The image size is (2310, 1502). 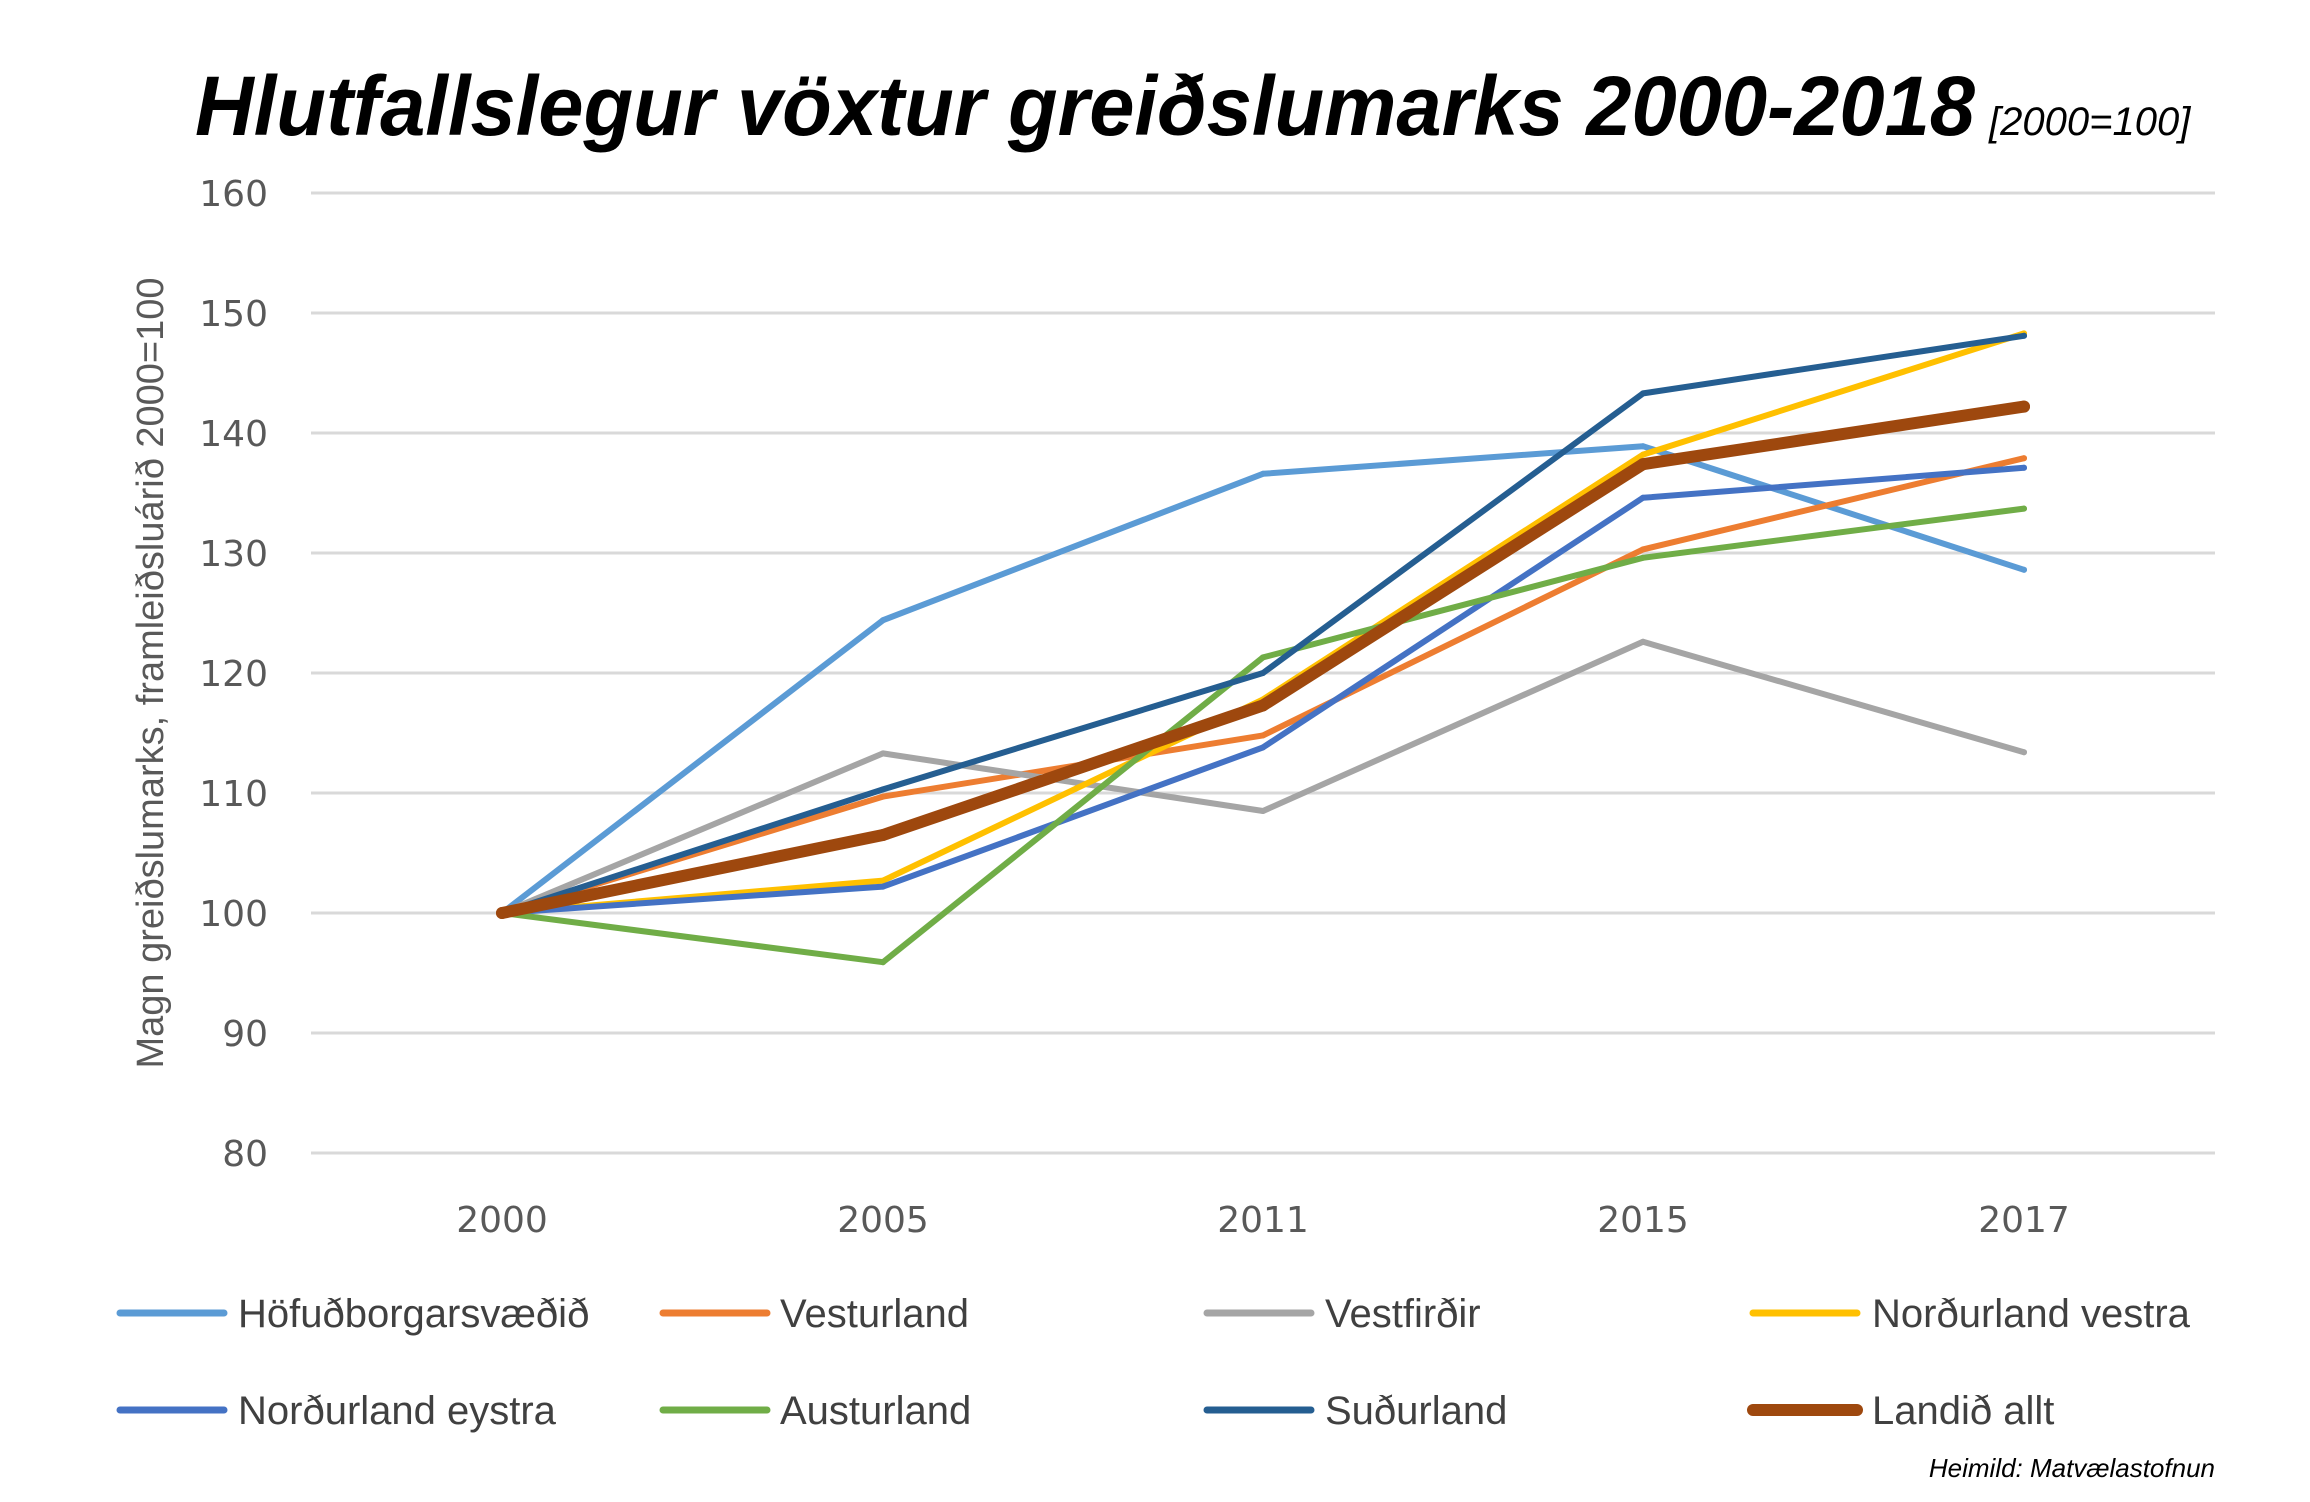 I want to click on legend-item: Austurland, so click(x=815, y=1411).